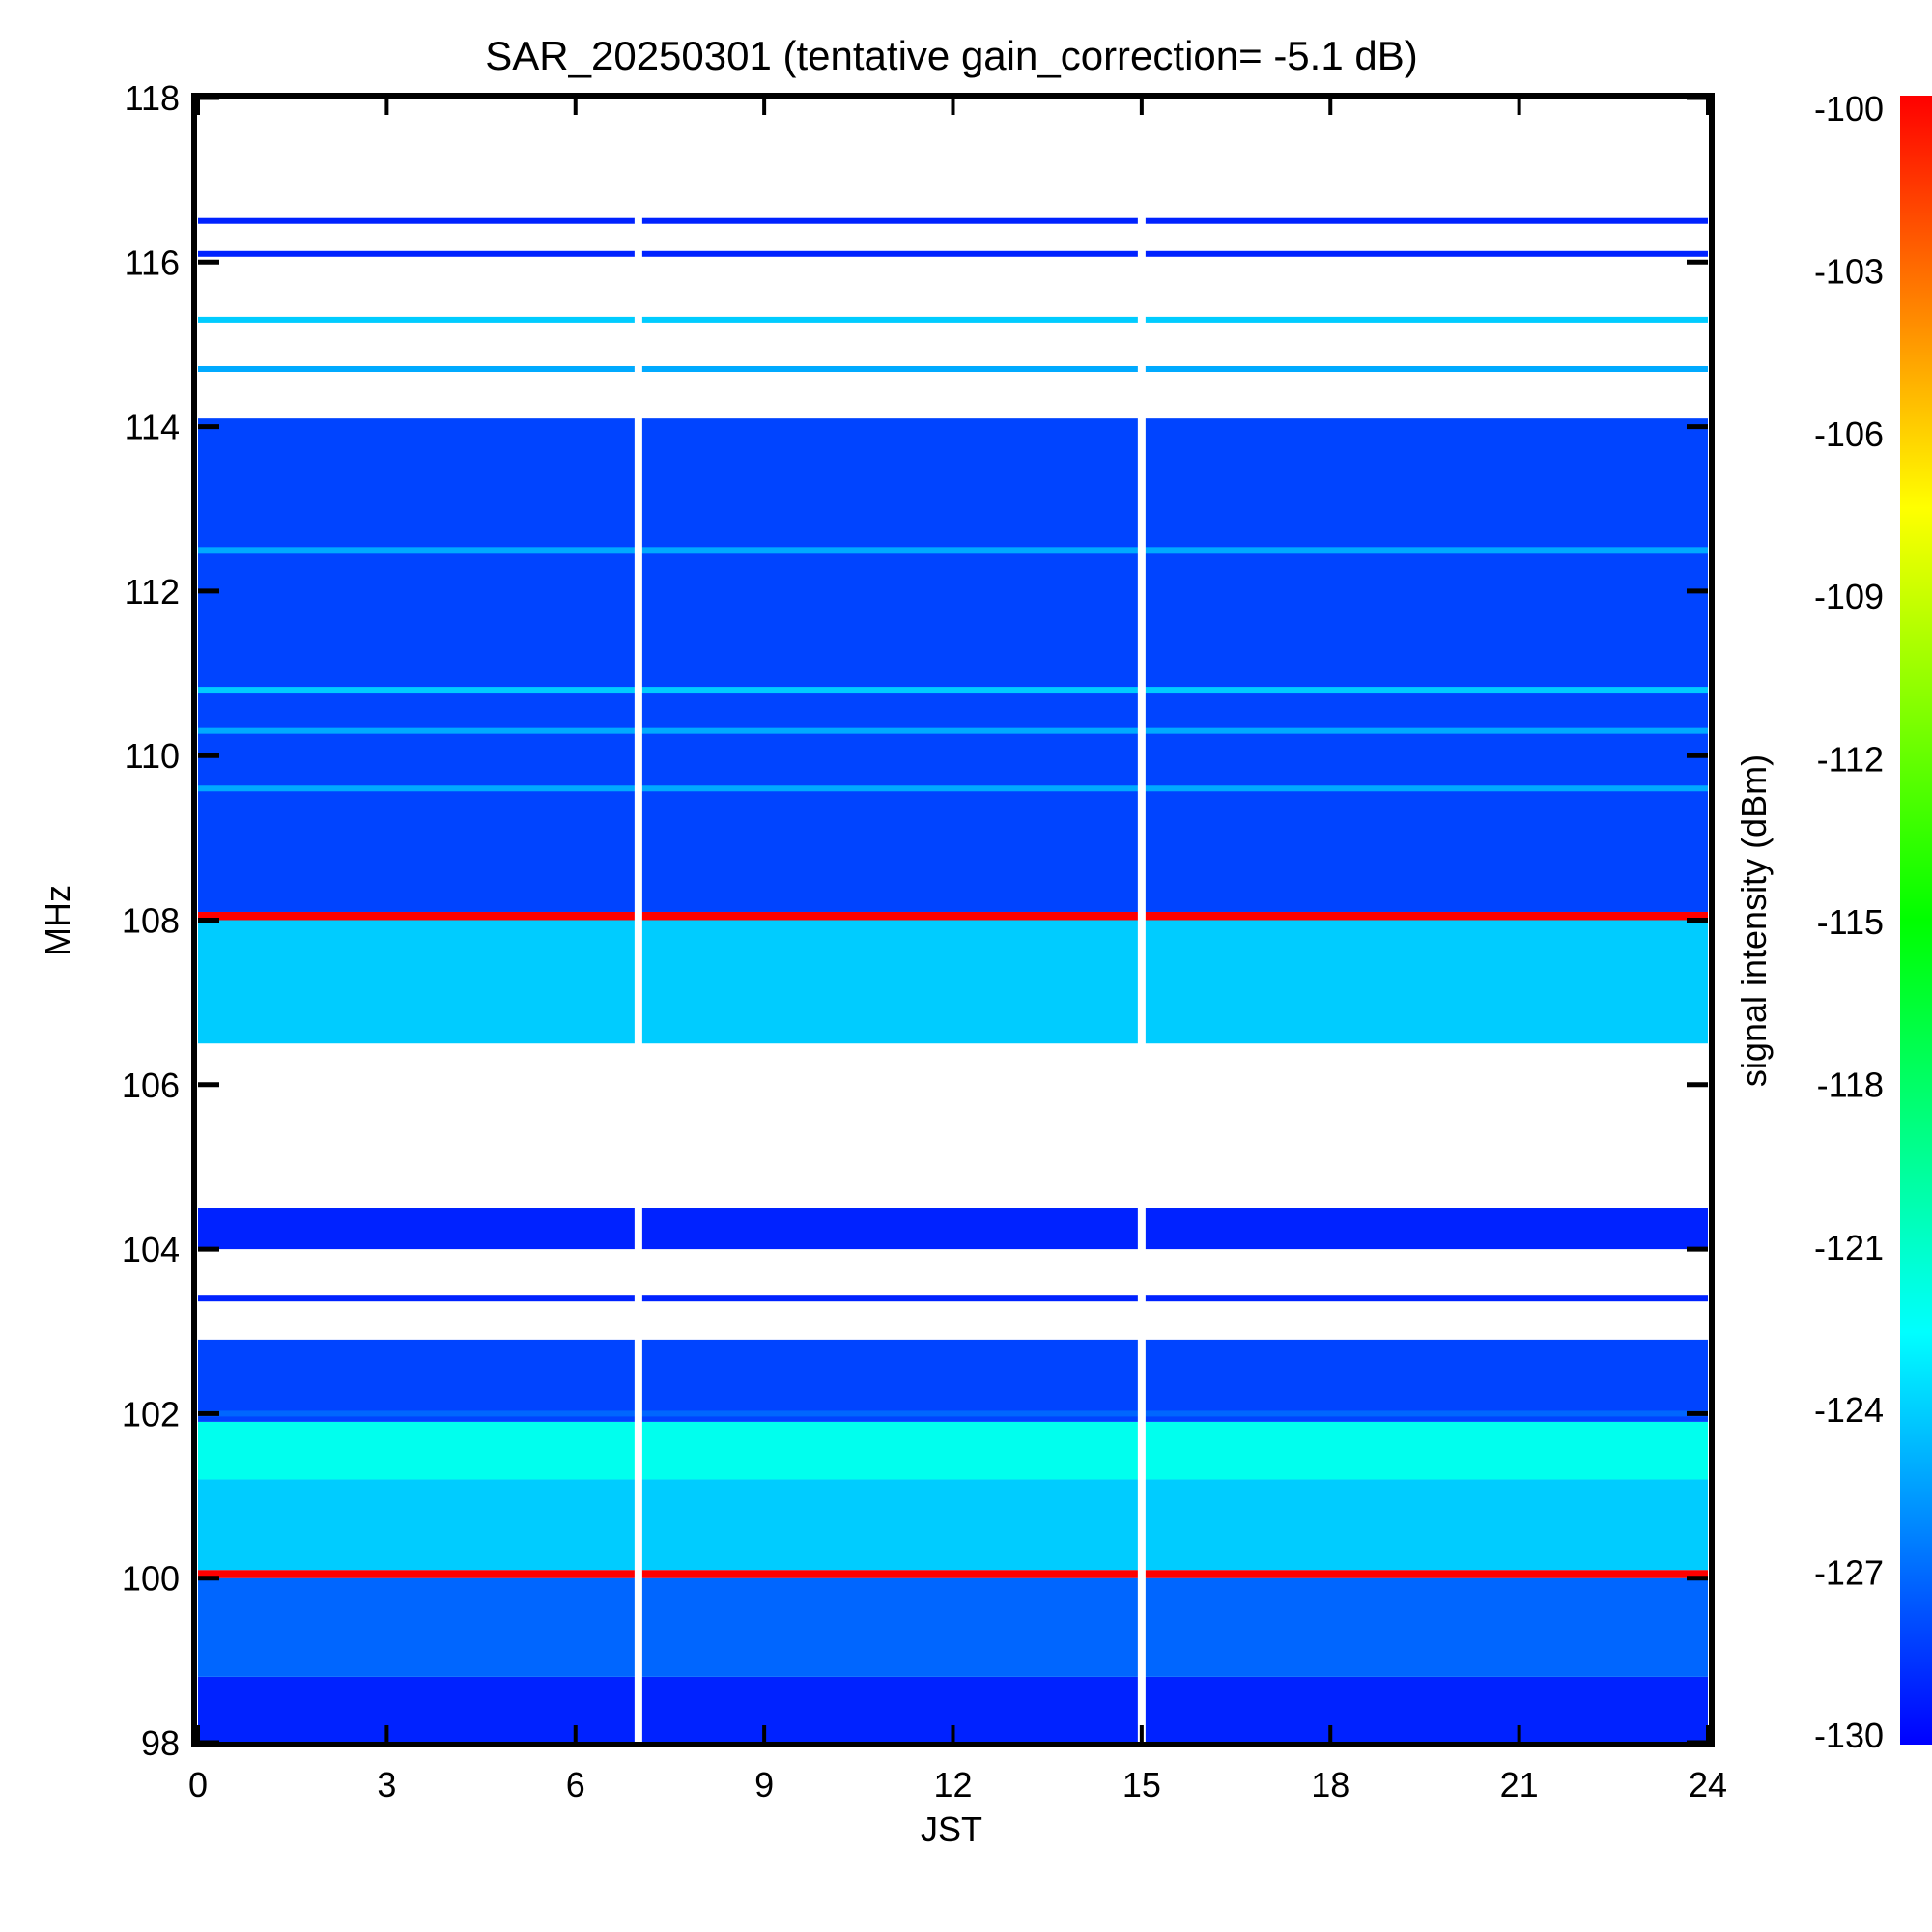 The image size is (1932, 1932). What do you see at coordinates (152, 262) in the screenshot?
I see `y-tick-label: 116` at bounding box center [152, 262].